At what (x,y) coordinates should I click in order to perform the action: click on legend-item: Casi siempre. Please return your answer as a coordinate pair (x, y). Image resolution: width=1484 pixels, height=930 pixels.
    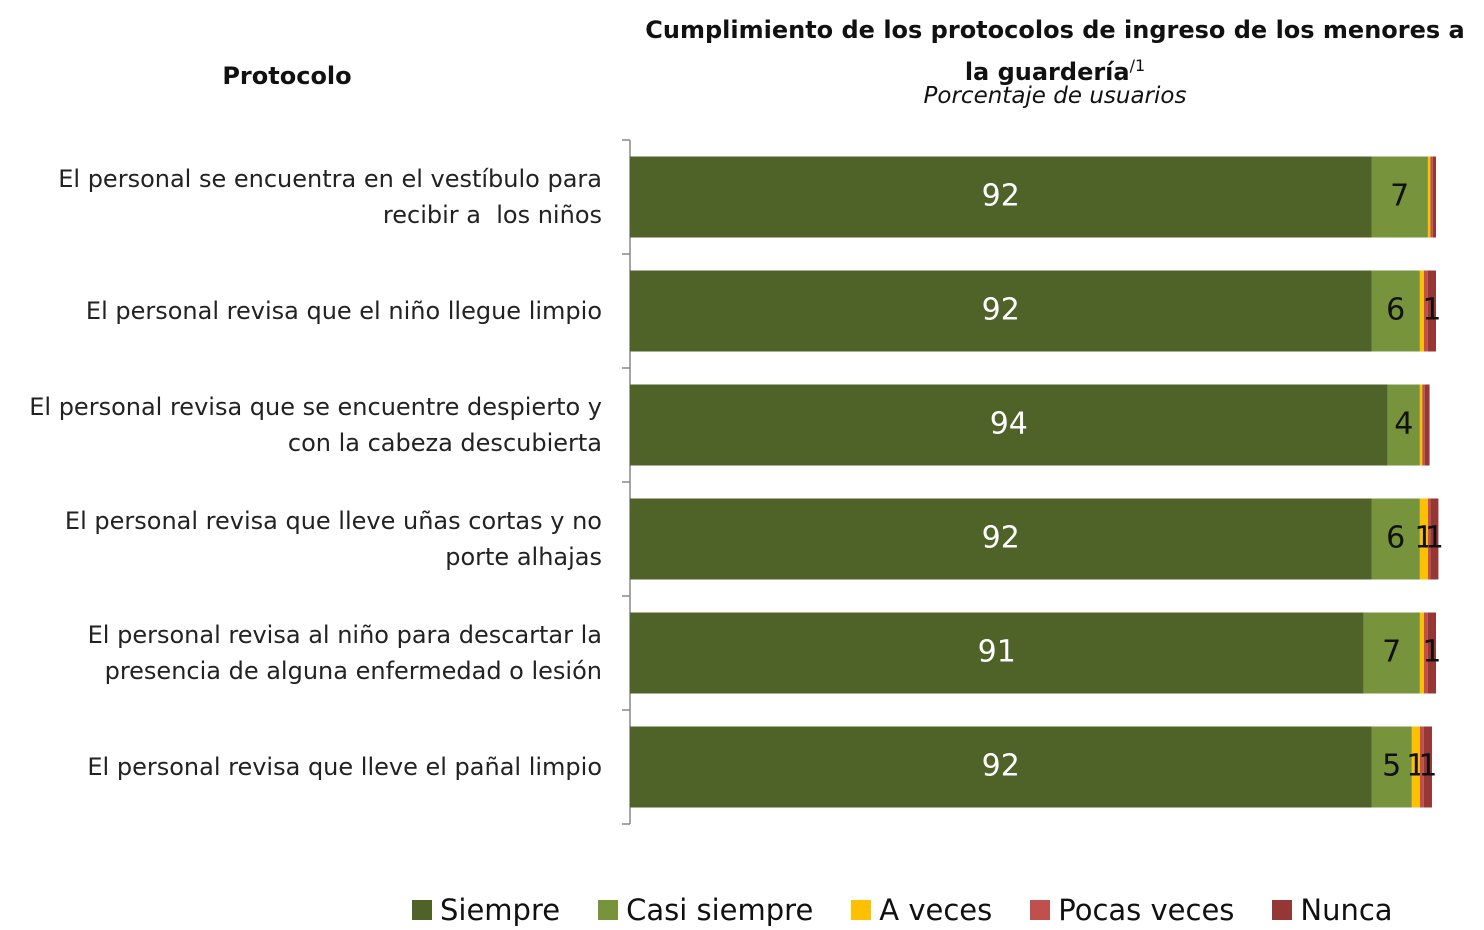
    Looking at the image, I should click on (705, 910).